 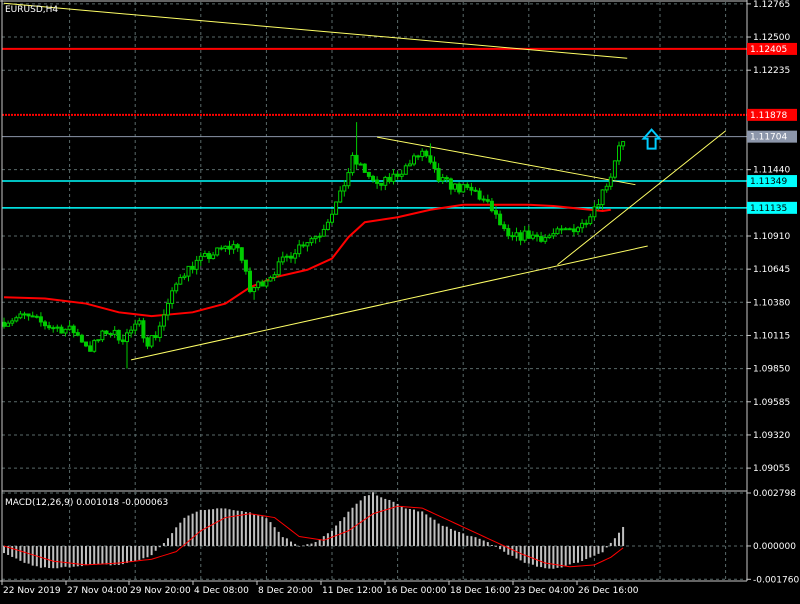 What do you see at coordinates (97, 591) in the screenshot?
I see `time-tick-label: 27 Nov 04:00` at bounding box center [97, 591].